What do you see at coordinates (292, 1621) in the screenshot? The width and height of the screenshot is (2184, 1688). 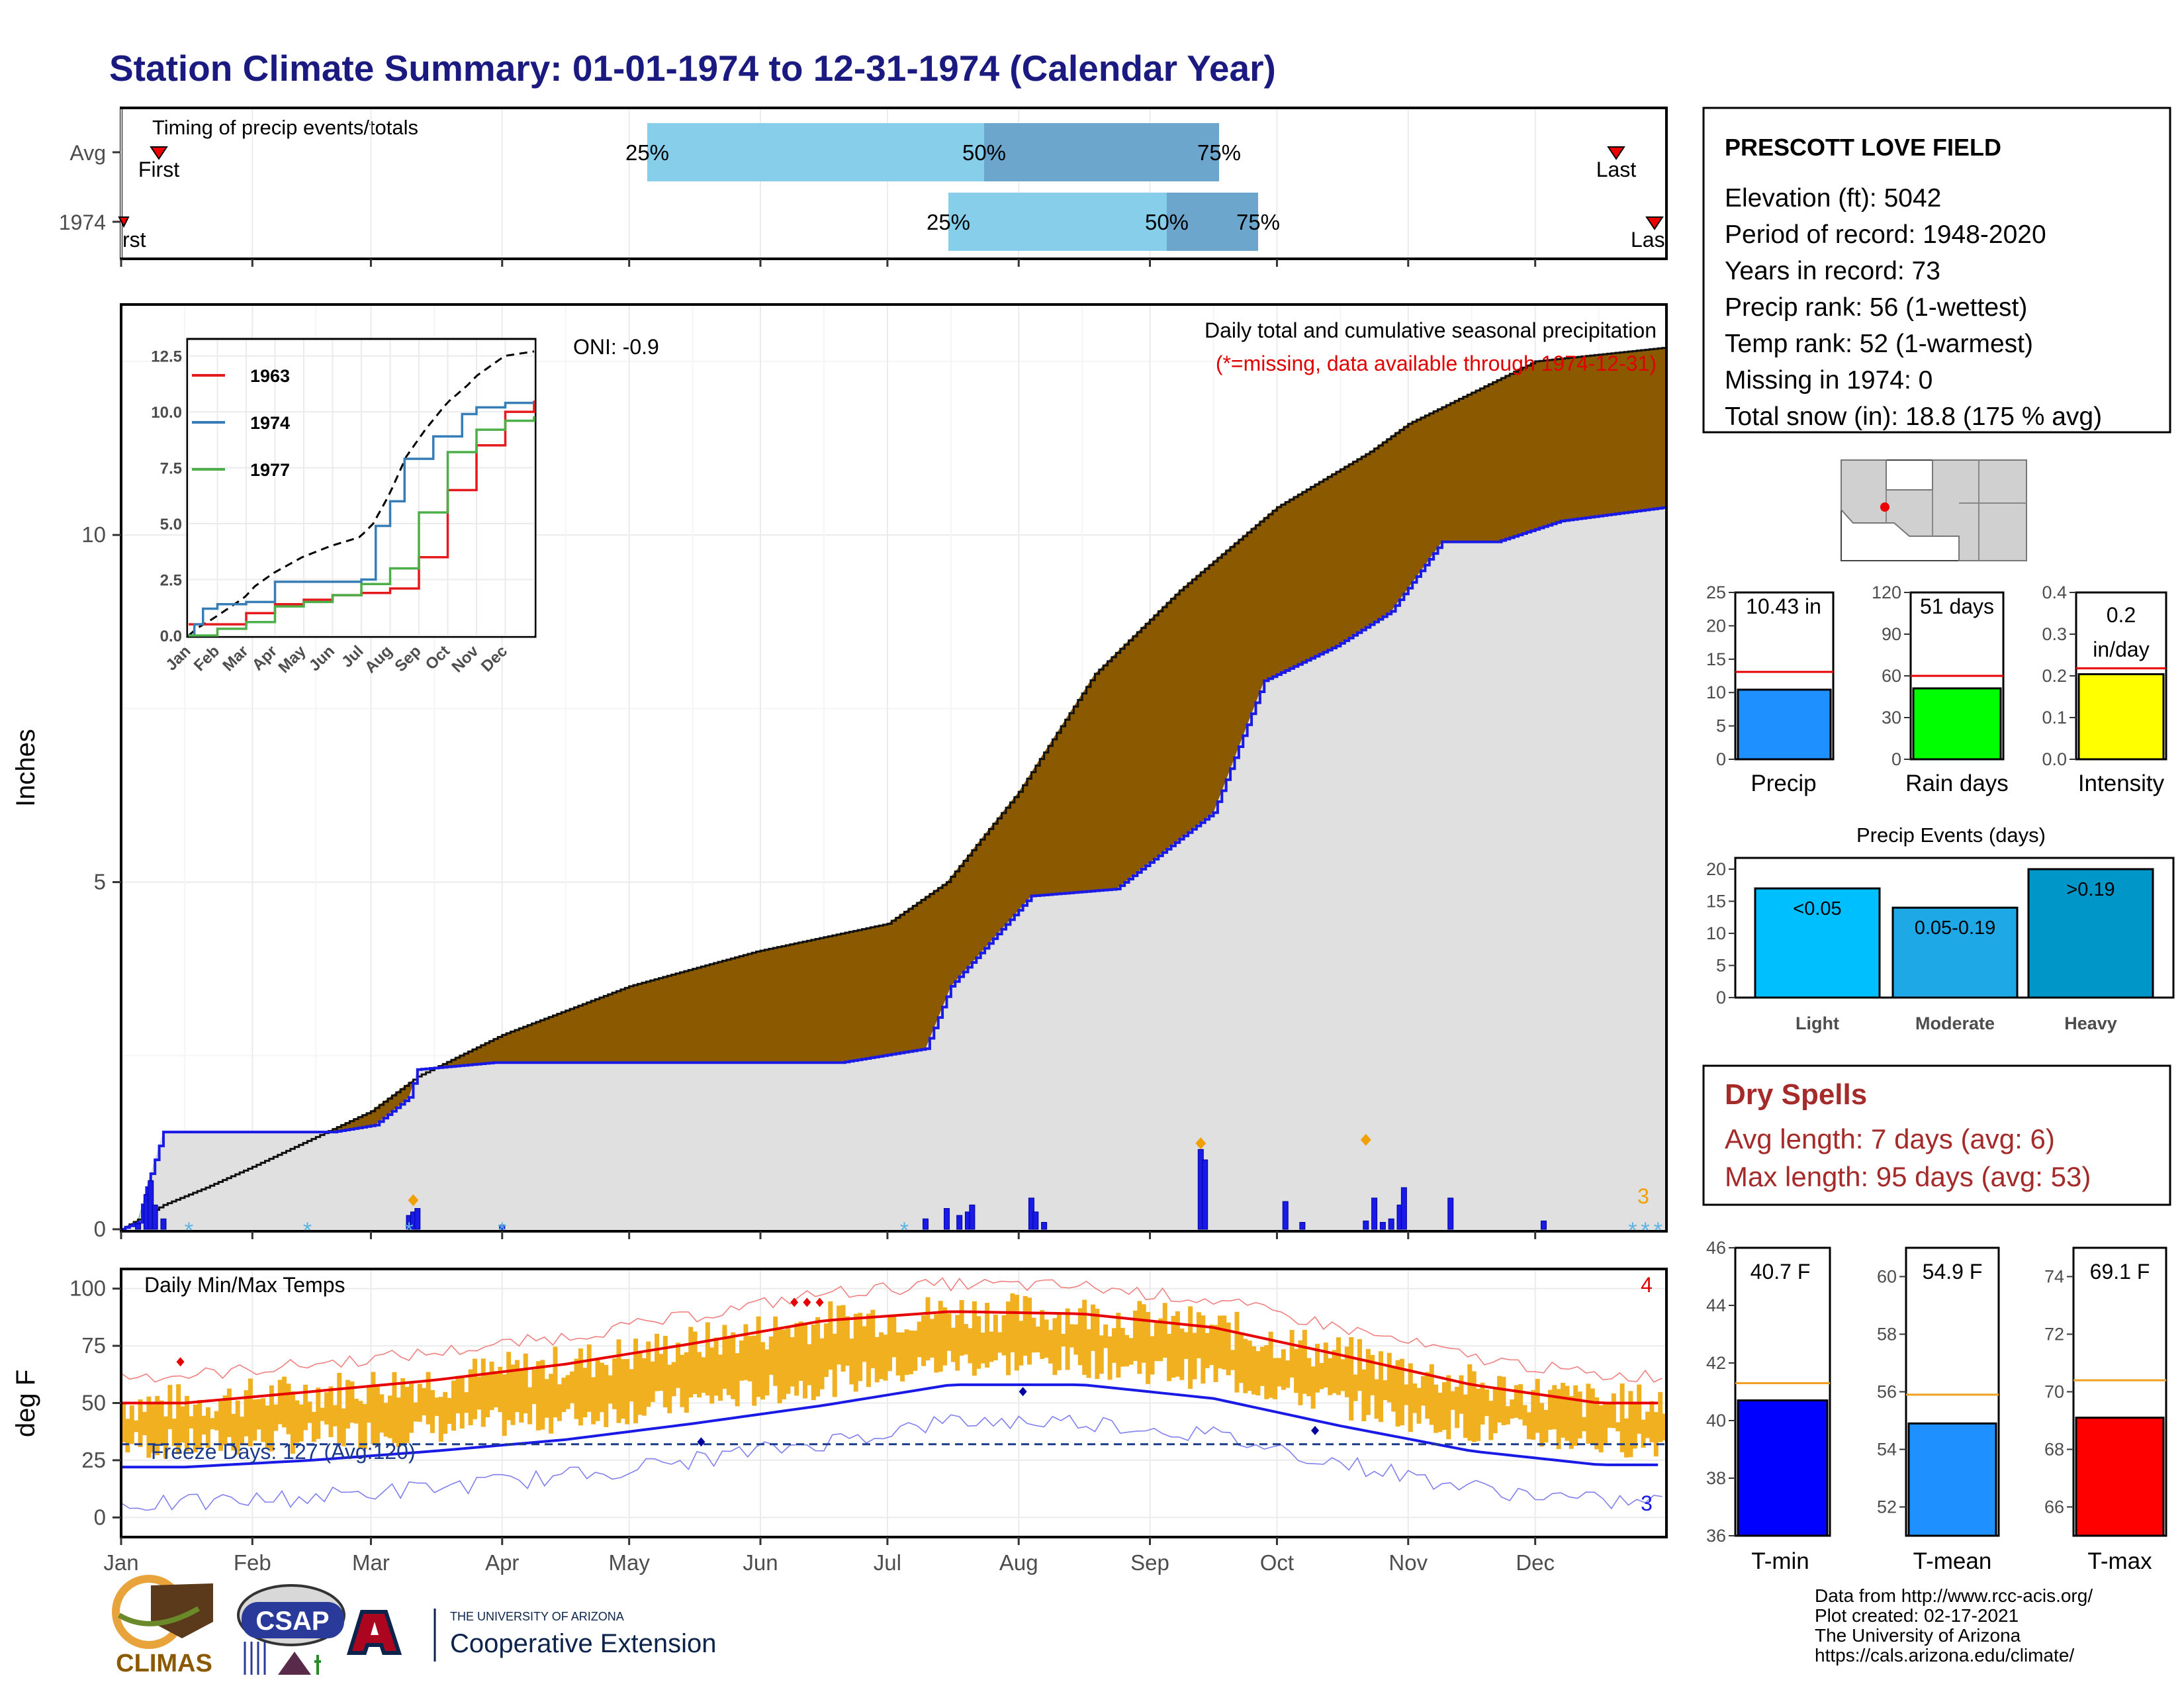 I see `csap-text: CSAP` at bounding box center [292, 1621].